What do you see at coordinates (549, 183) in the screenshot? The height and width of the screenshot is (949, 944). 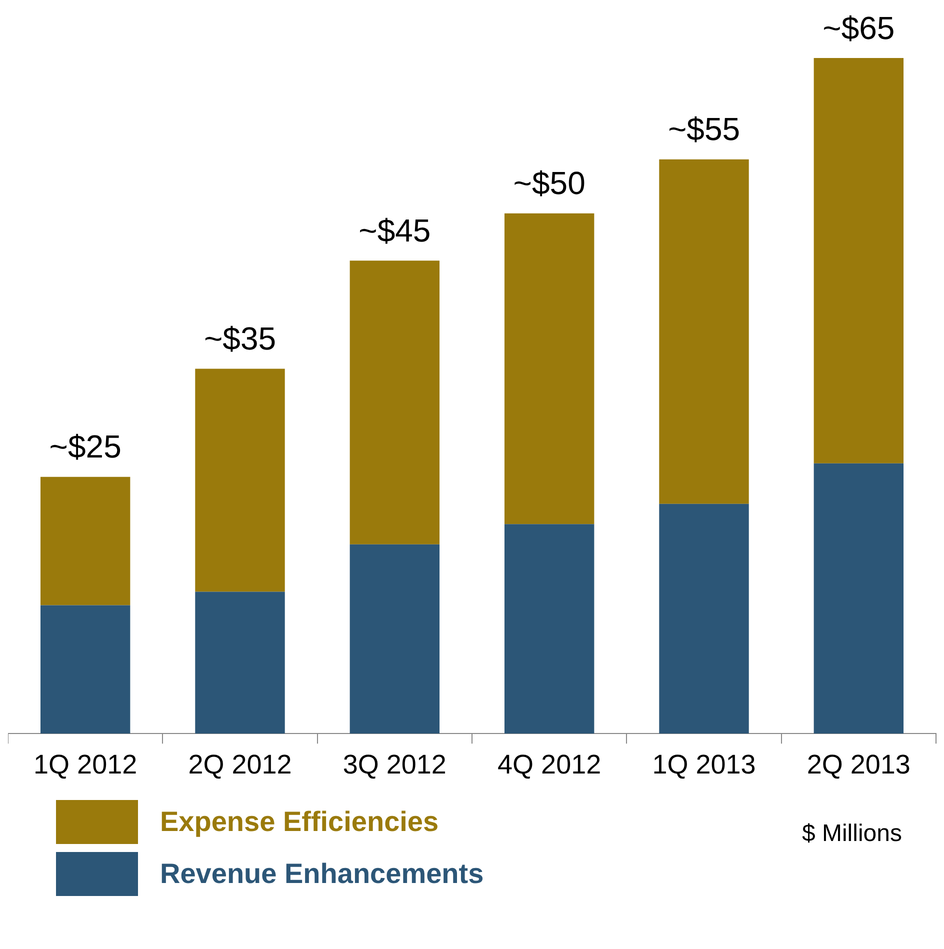 I see `annotation: ~$50` at bounding box center [549, 183].